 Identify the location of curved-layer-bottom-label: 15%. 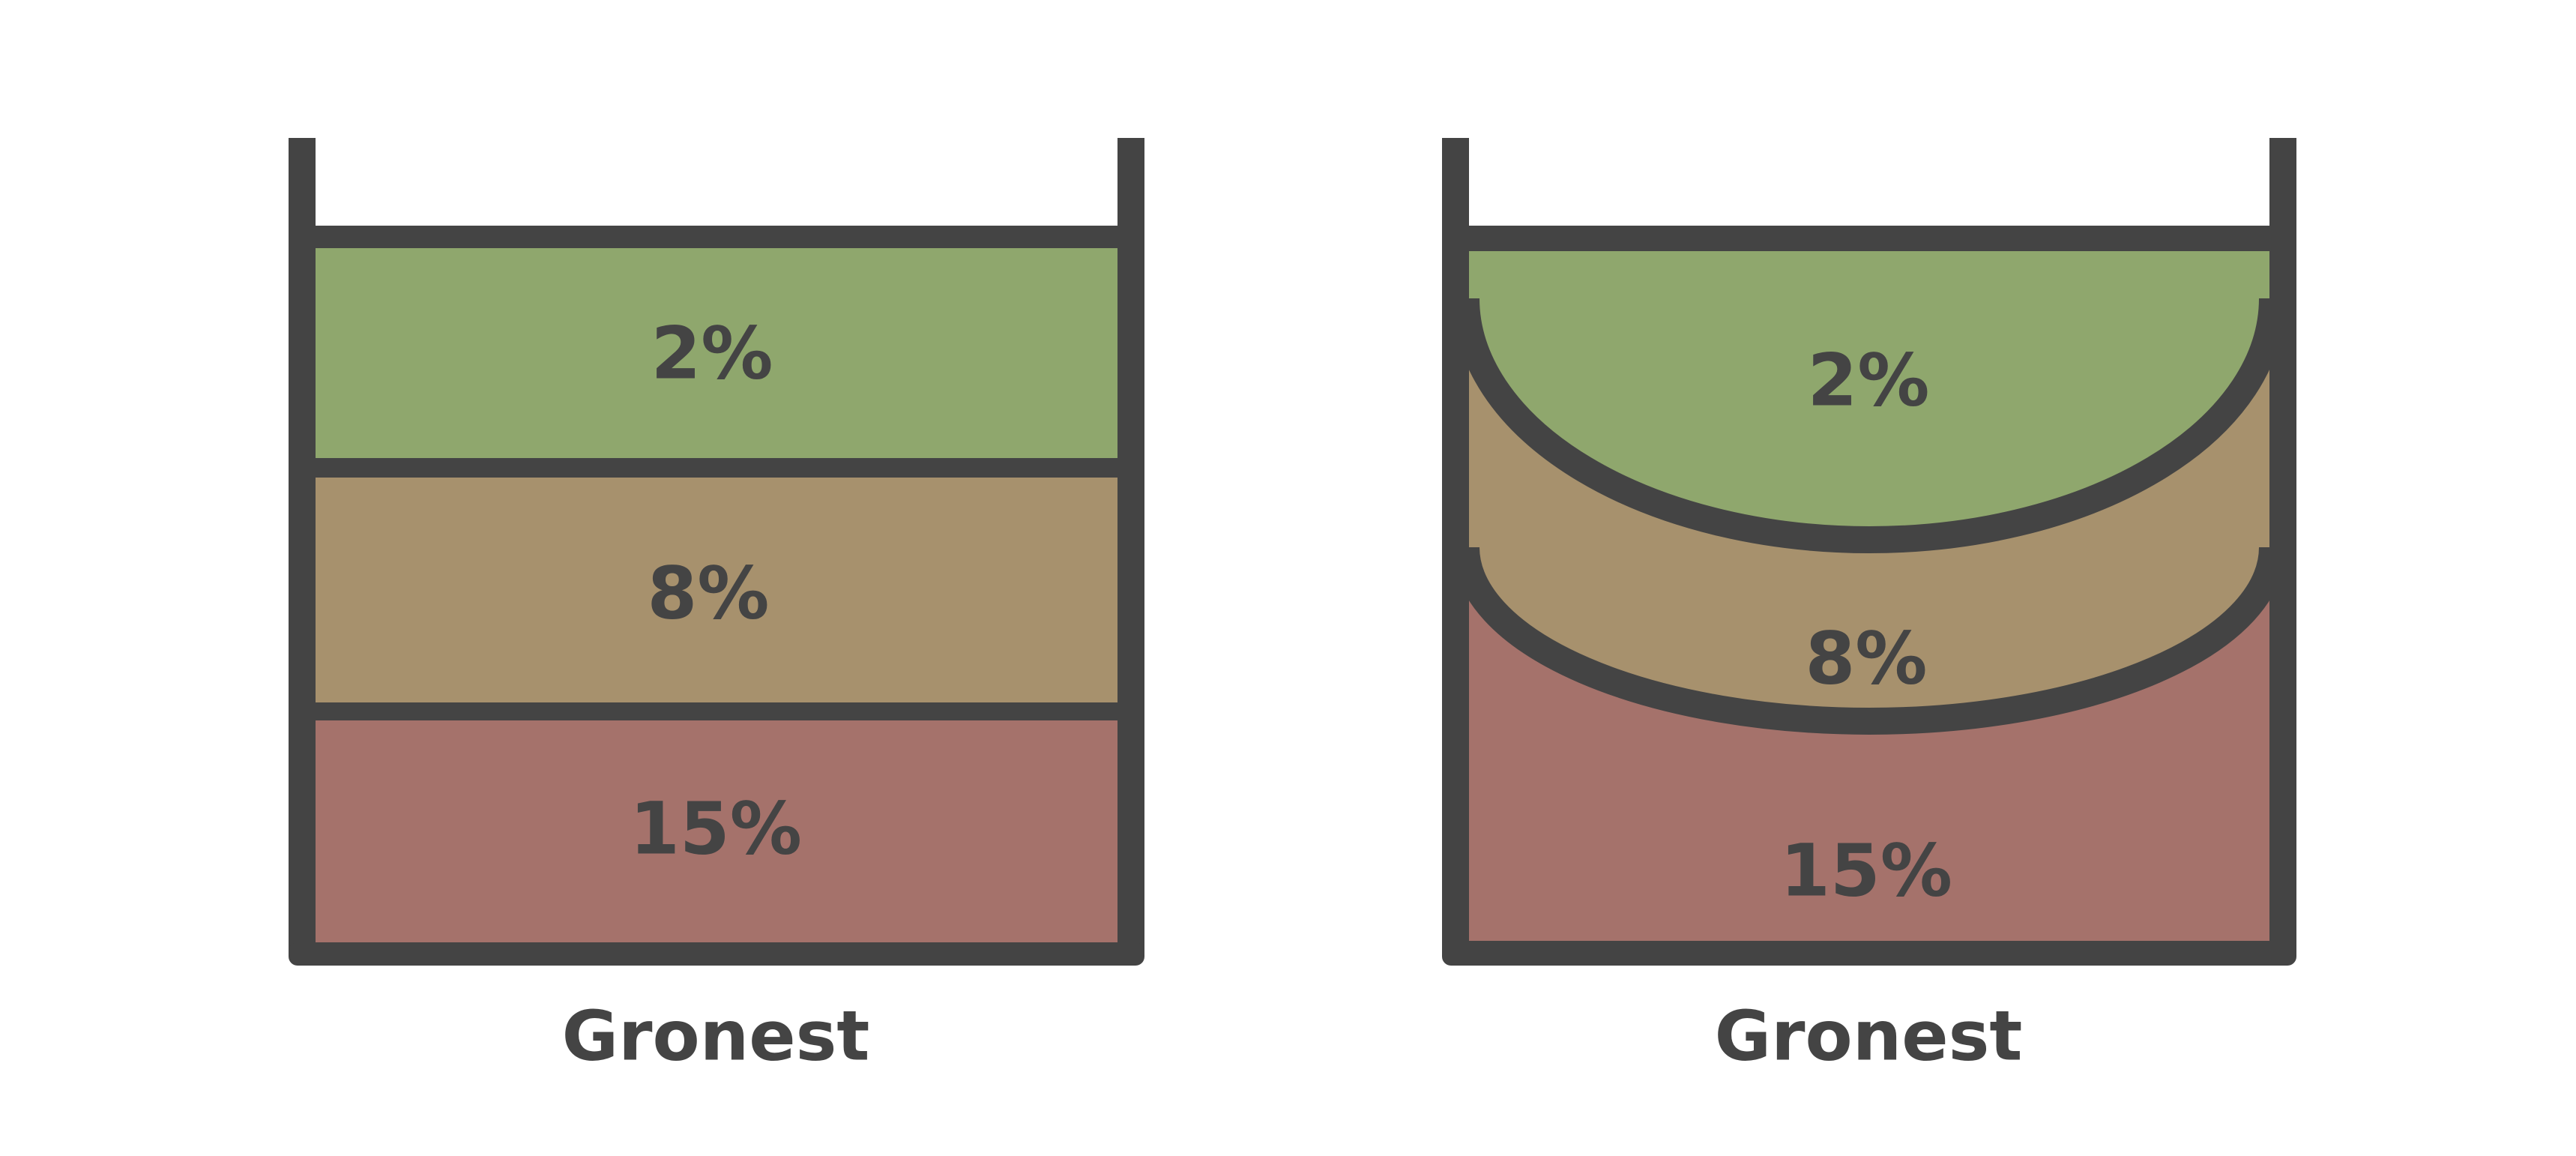
(1866, 870).